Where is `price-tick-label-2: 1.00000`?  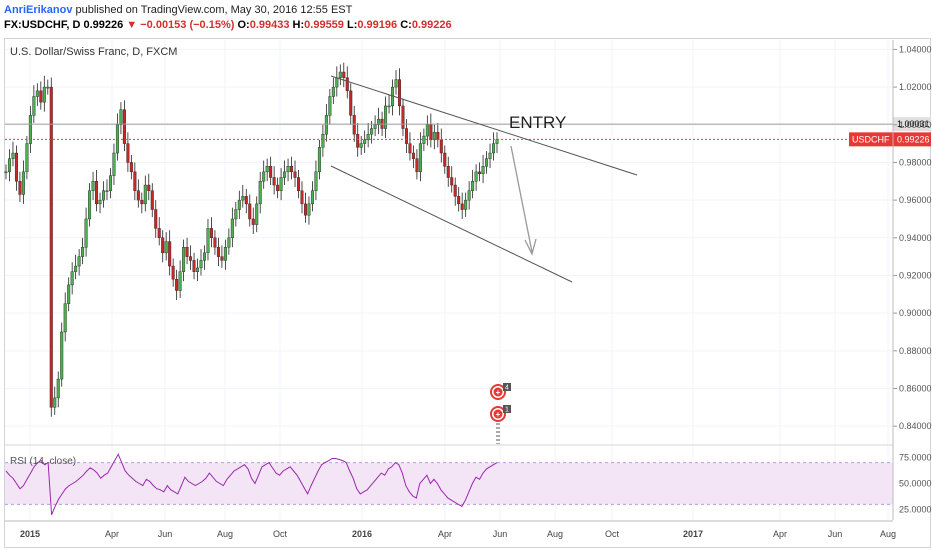
price-tick-label-2: 1.00000 is located at coordinates (915, 125).